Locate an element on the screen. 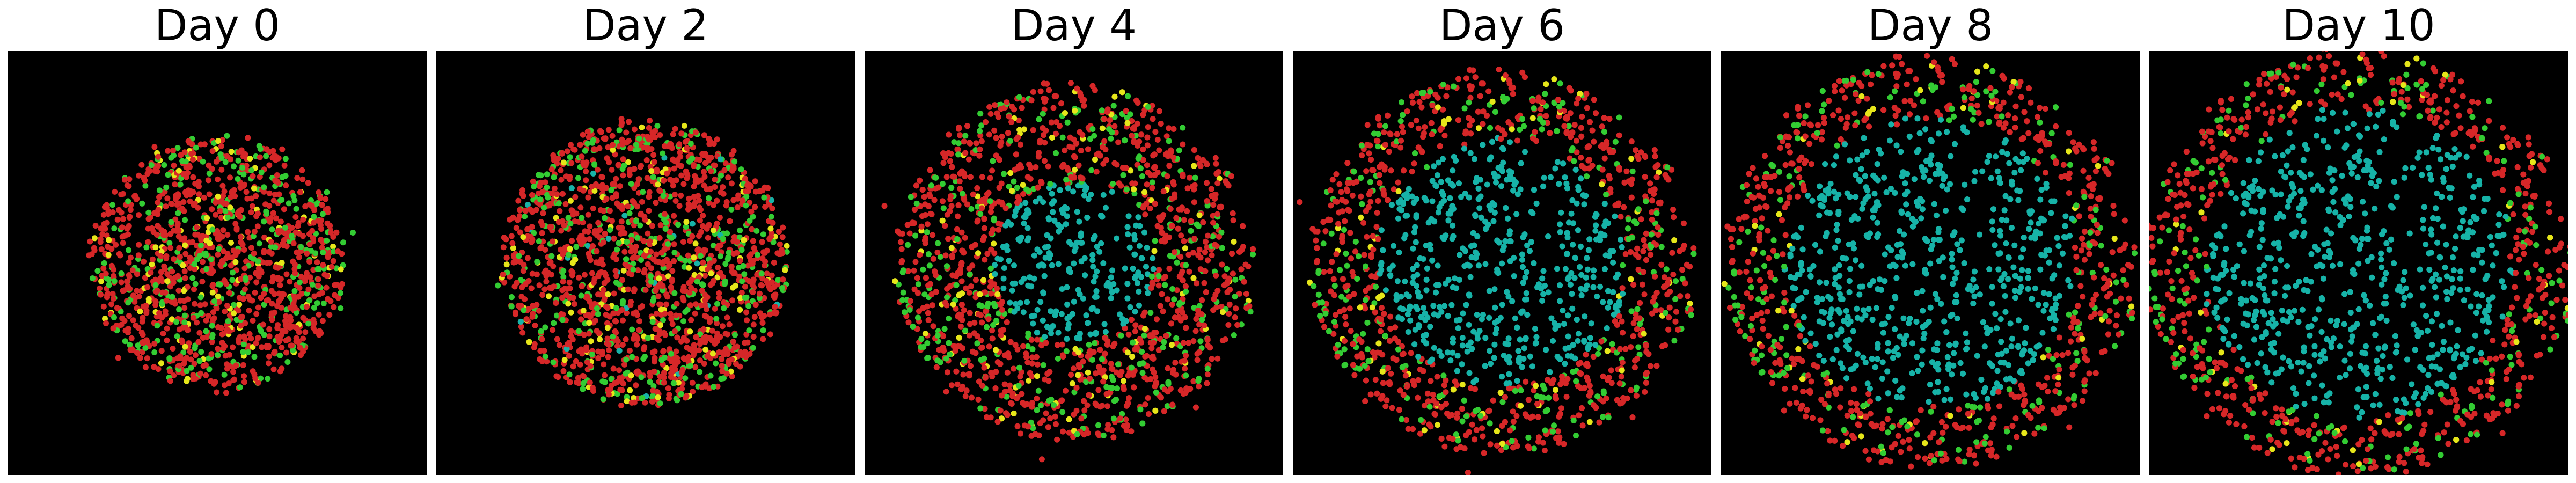 This screenshot has height=483, width=2576. panel-title-day-6: Day 6 is located at coordinates (1502, 25).